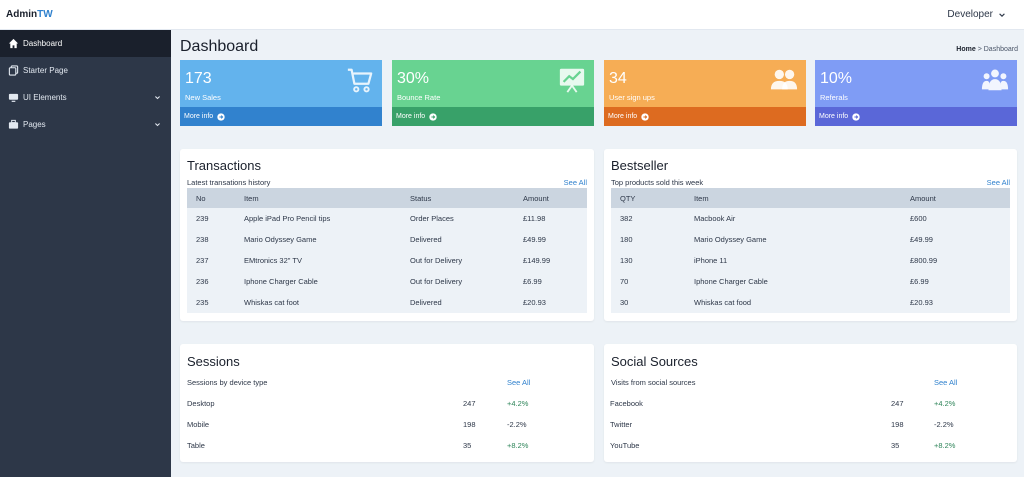 The width and height of the screenshot is (1024, 477). I want to click on session-name: Table, so click(196, 445).